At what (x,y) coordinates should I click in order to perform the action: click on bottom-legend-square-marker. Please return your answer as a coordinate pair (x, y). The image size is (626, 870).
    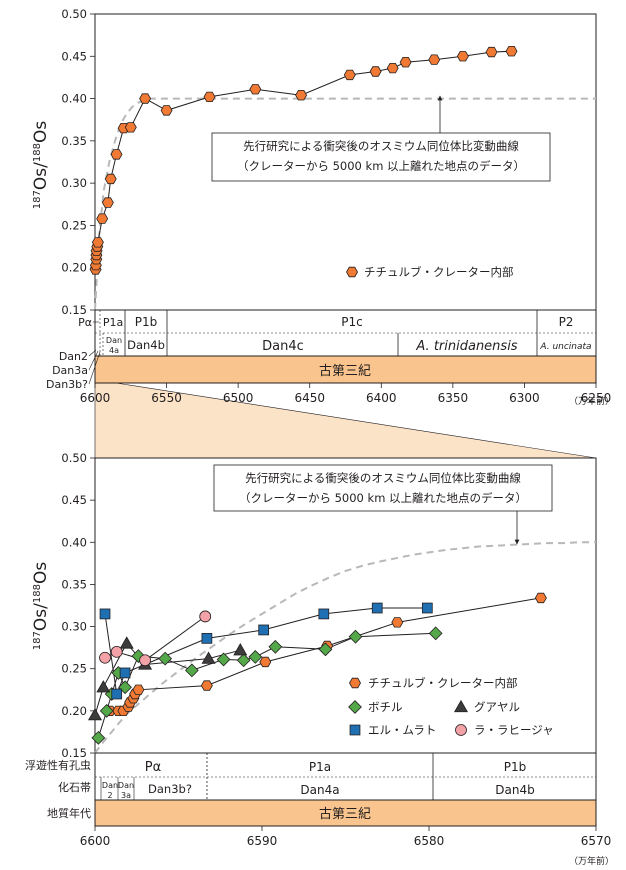
    Looking at the image, I should click on (355, 730).